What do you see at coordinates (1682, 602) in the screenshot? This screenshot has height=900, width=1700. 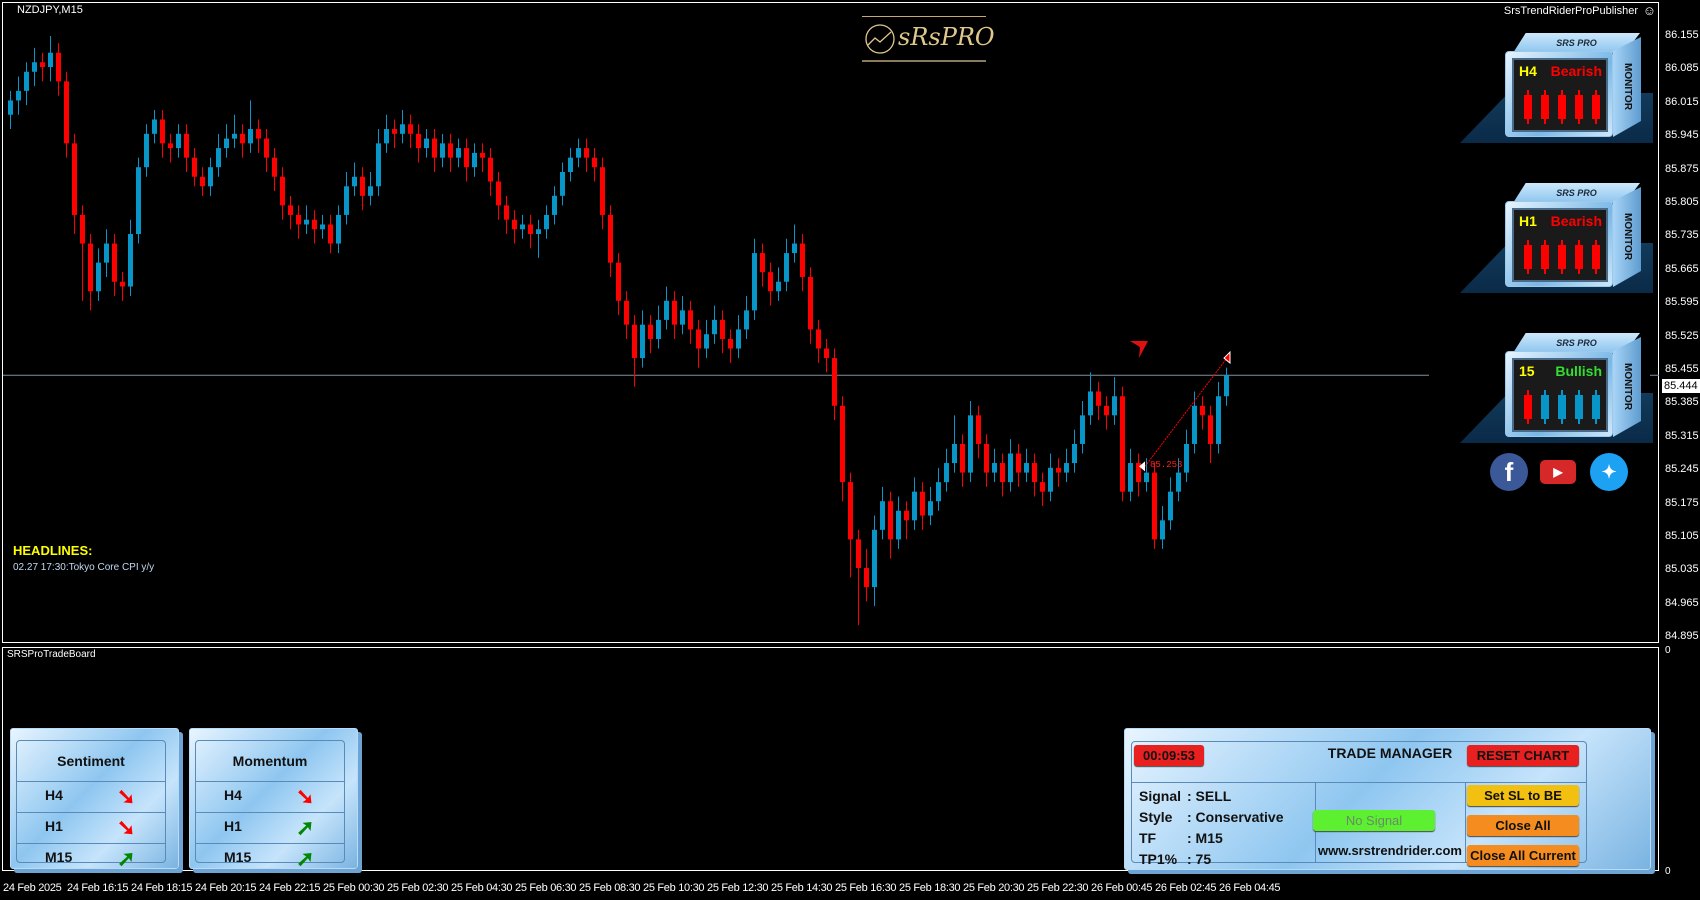 I see `price-axis-label: 84.965` at bounding box center [1682, 602].